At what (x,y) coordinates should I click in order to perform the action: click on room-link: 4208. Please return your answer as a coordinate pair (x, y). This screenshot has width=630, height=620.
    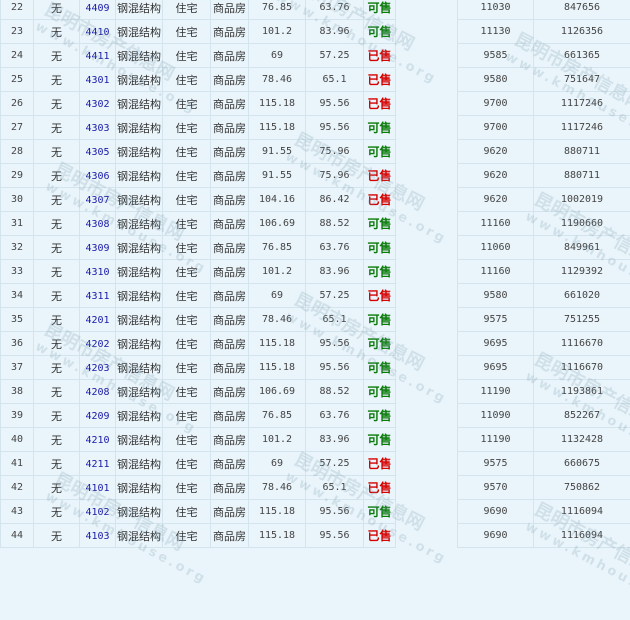
    Looking at the image, I should click on (97, 392).